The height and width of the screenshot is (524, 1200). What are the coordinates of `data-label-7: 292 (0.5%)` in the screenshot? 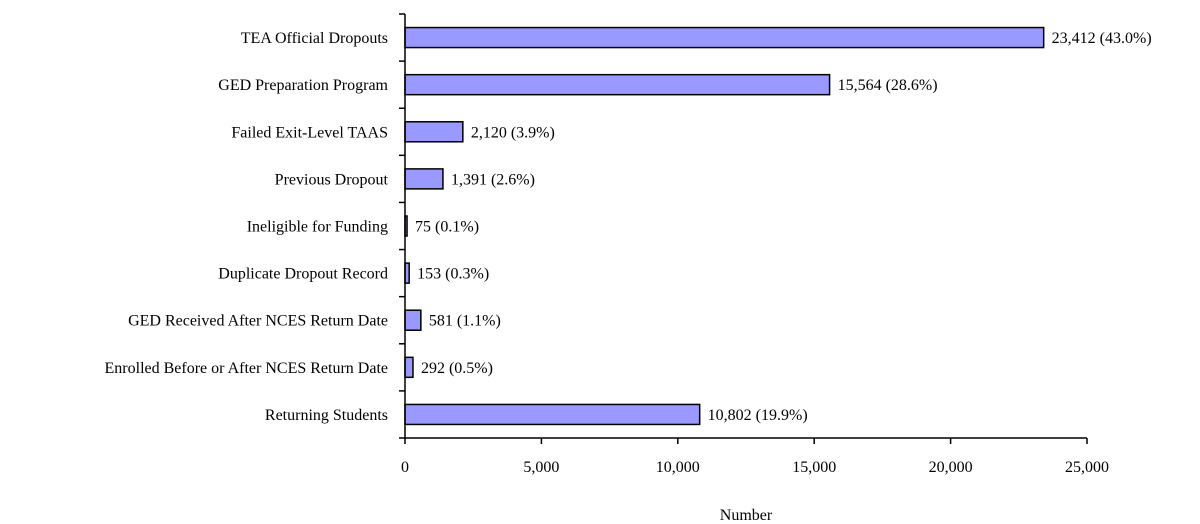 It's located at (457, 368).